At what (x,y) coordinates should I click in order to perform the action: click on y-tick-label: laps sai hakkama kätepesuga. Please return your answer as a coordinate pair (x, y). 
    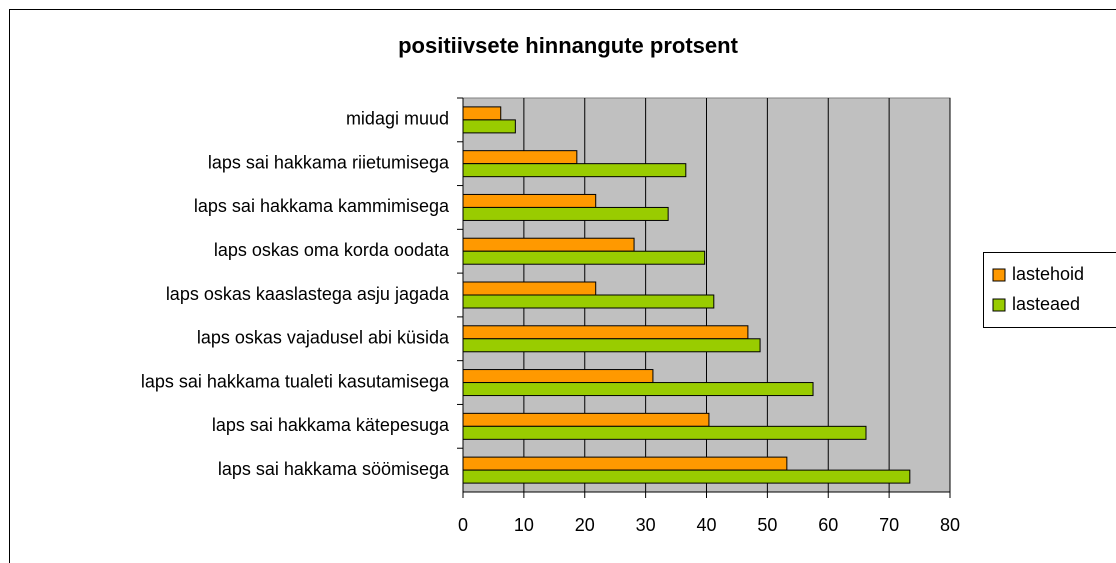
    Looking at the image, I should click on (331, 425).